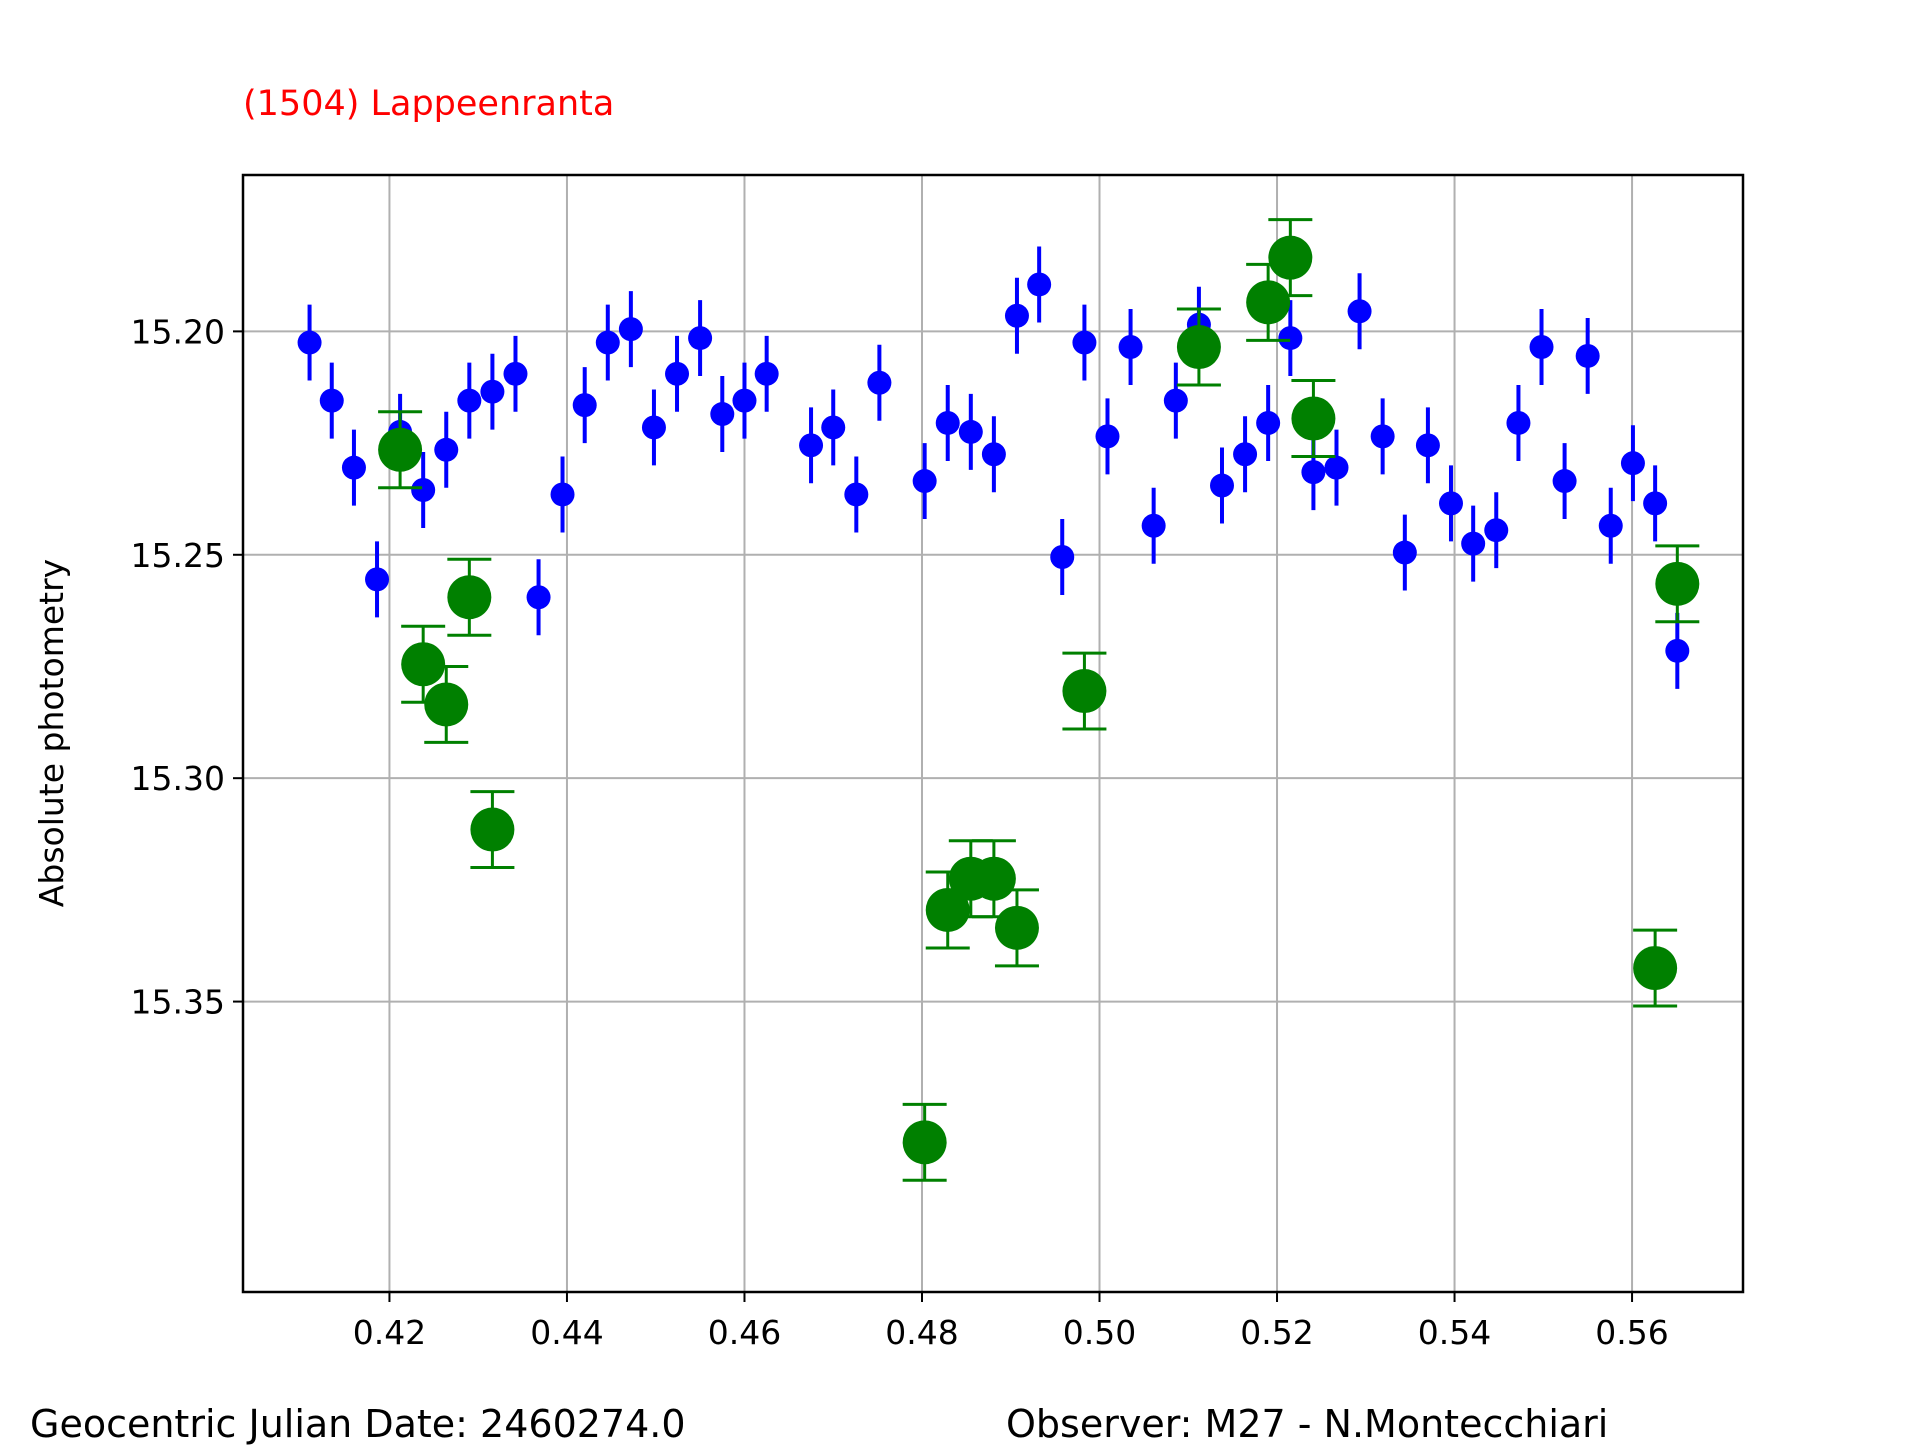 The width and height of the screenshot is (1920, 1446). What do you see at coordinates (1307, 1424) in the screenshot?
I see `footer-observer: Observer: M27 - N.Montecchiari` at bounding box center [1307, 1424].